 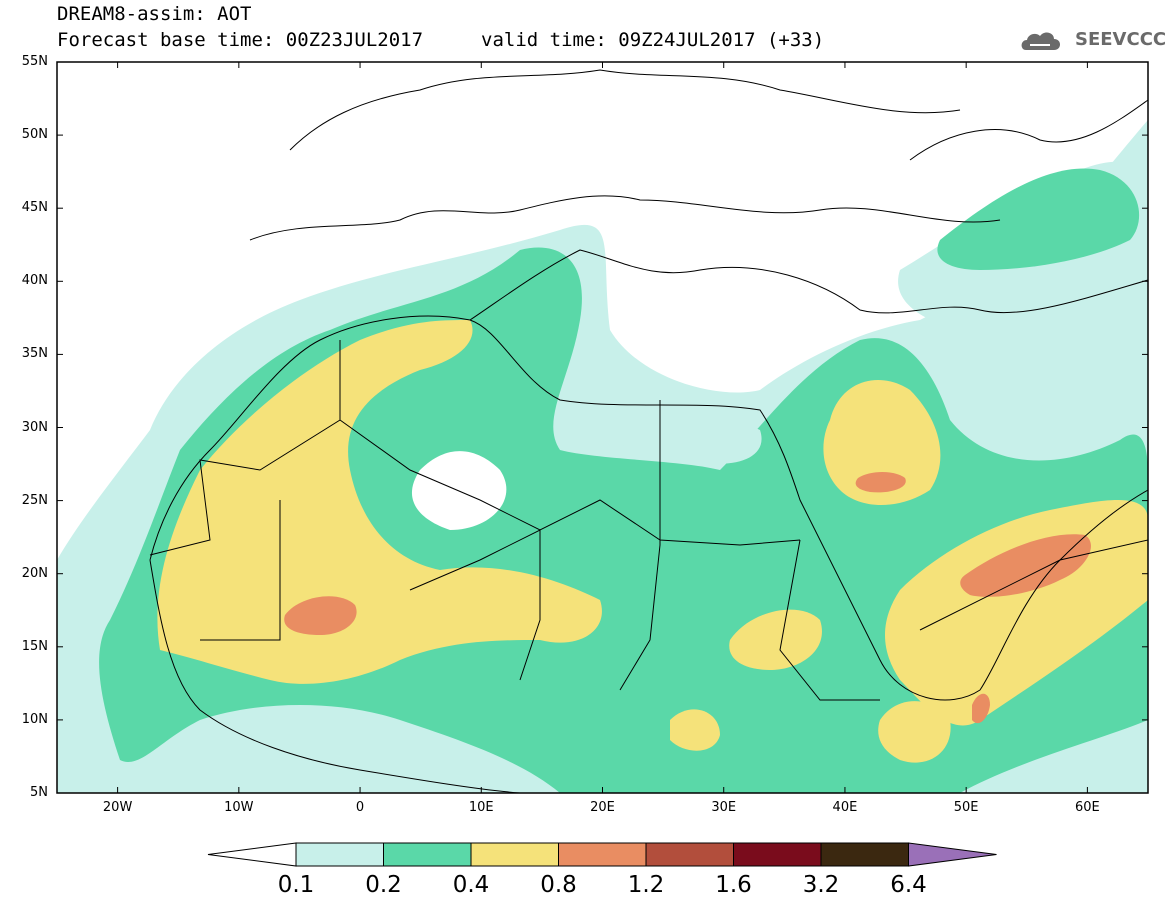 I want to click on aot-clear-egypt, so click(x=681, y=436).